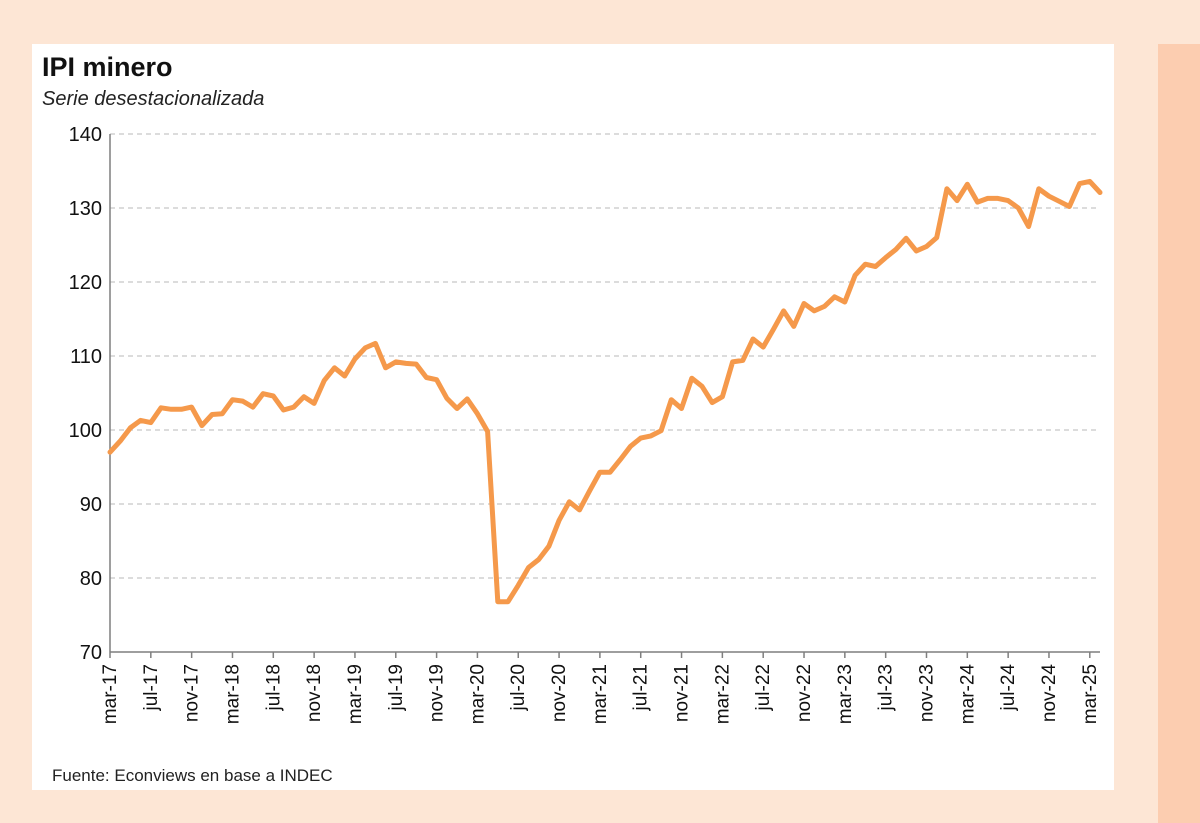 This screenshot has height=823, width=1200. I want to click on x-tick-label: nov-17, so click(192, 693).